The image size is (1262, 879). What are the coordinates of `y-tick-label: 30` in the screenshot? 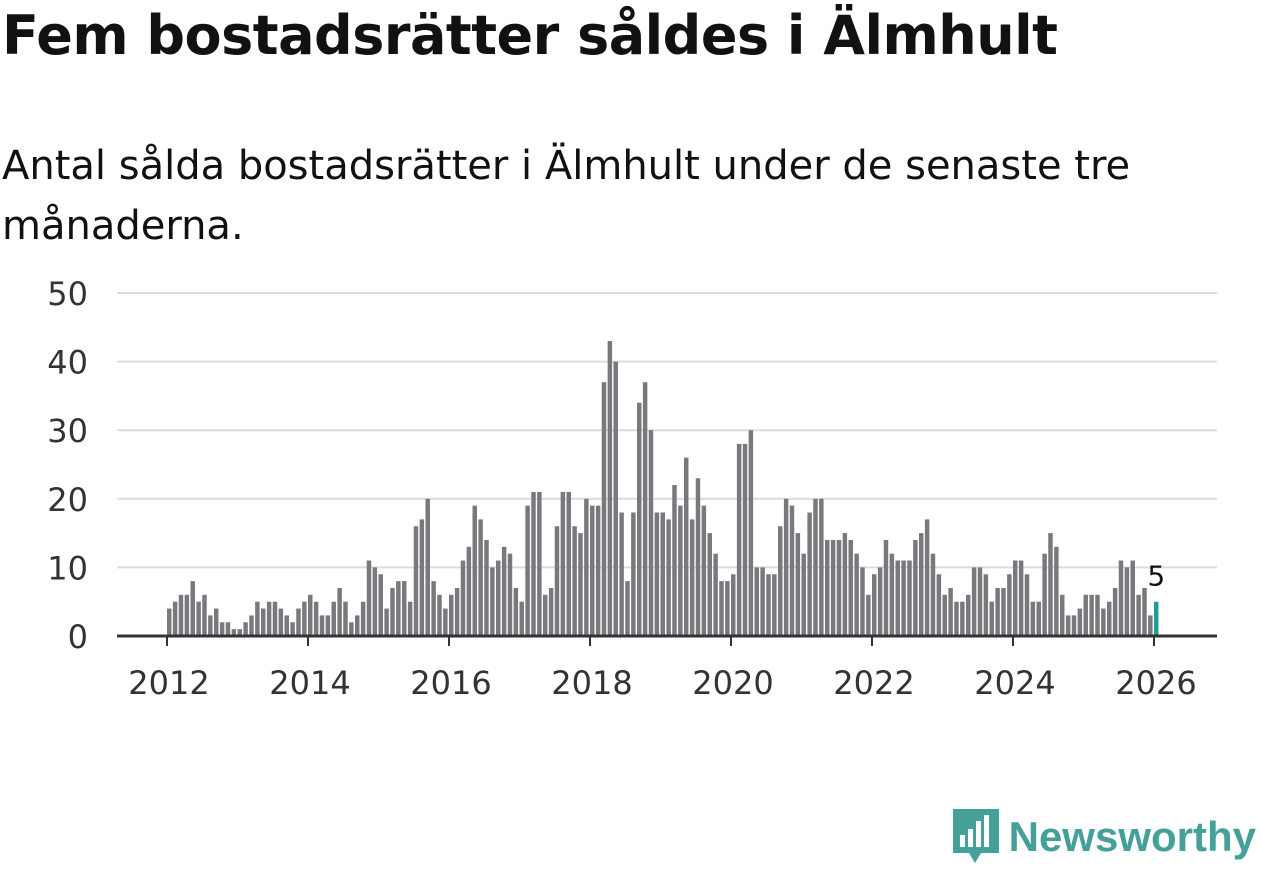 It's located at (67, 431).